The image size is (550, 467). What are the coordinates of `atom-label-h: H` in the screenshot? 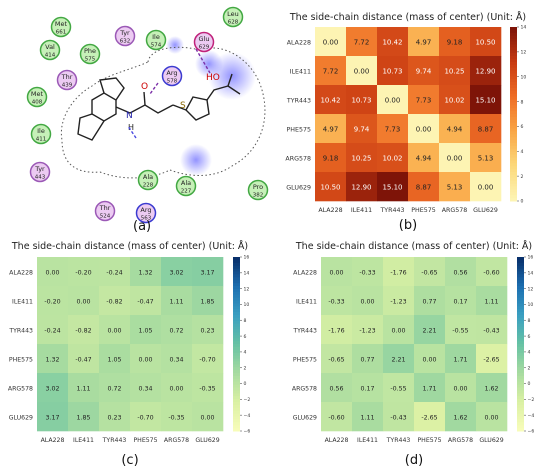 It's located at (131, 127).